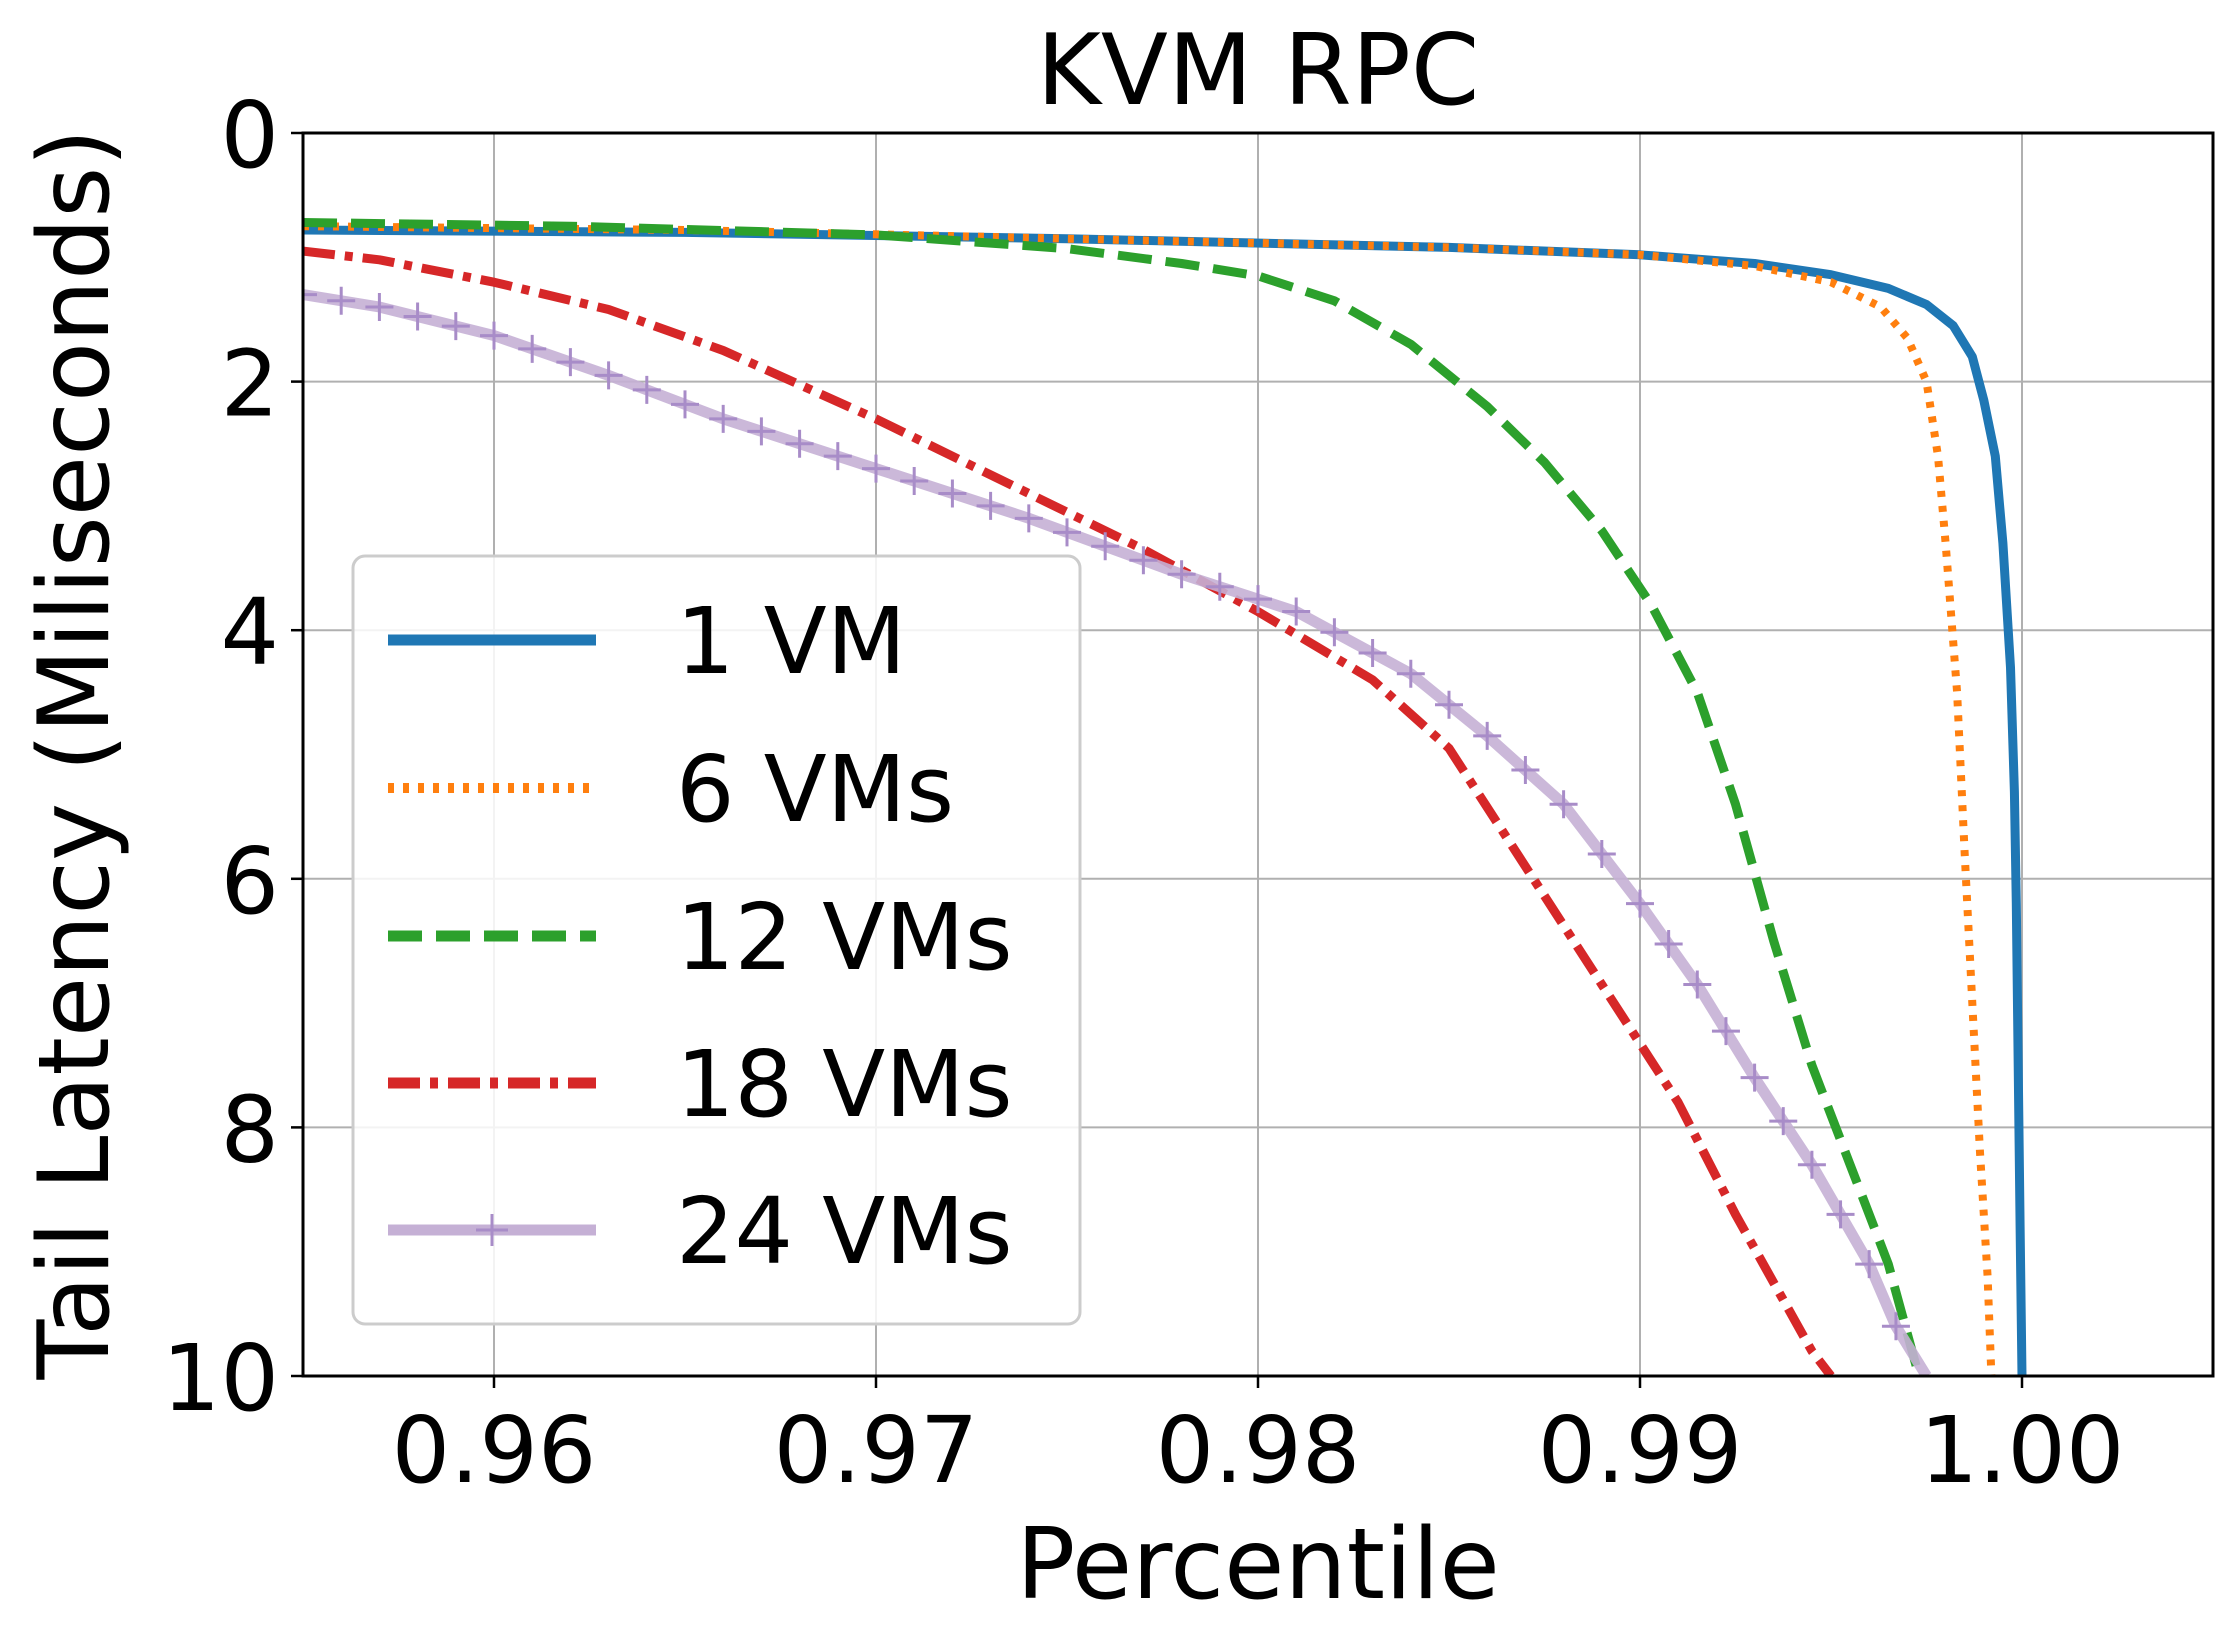  Describe the element at coordinates (249, 135) in the screenshot. I see `y-tick-label: 0` at that location.